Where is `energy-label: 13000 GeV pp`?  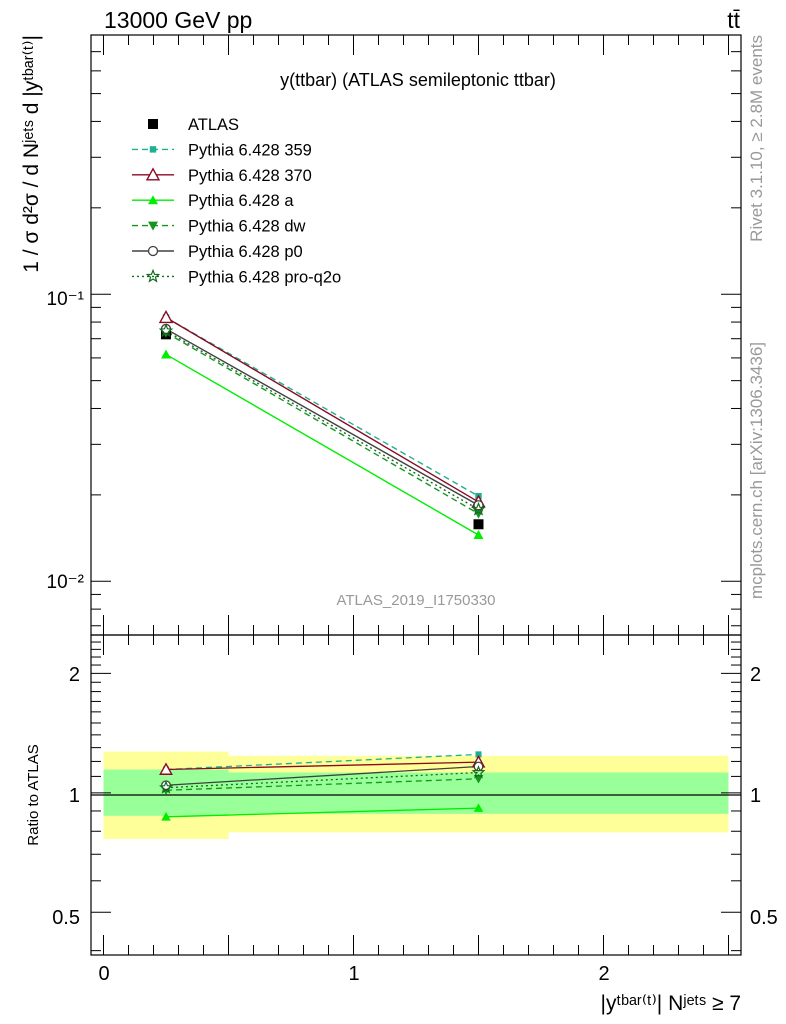 energy-label: 13000 GeV pp is located at coordinates (178, 20).